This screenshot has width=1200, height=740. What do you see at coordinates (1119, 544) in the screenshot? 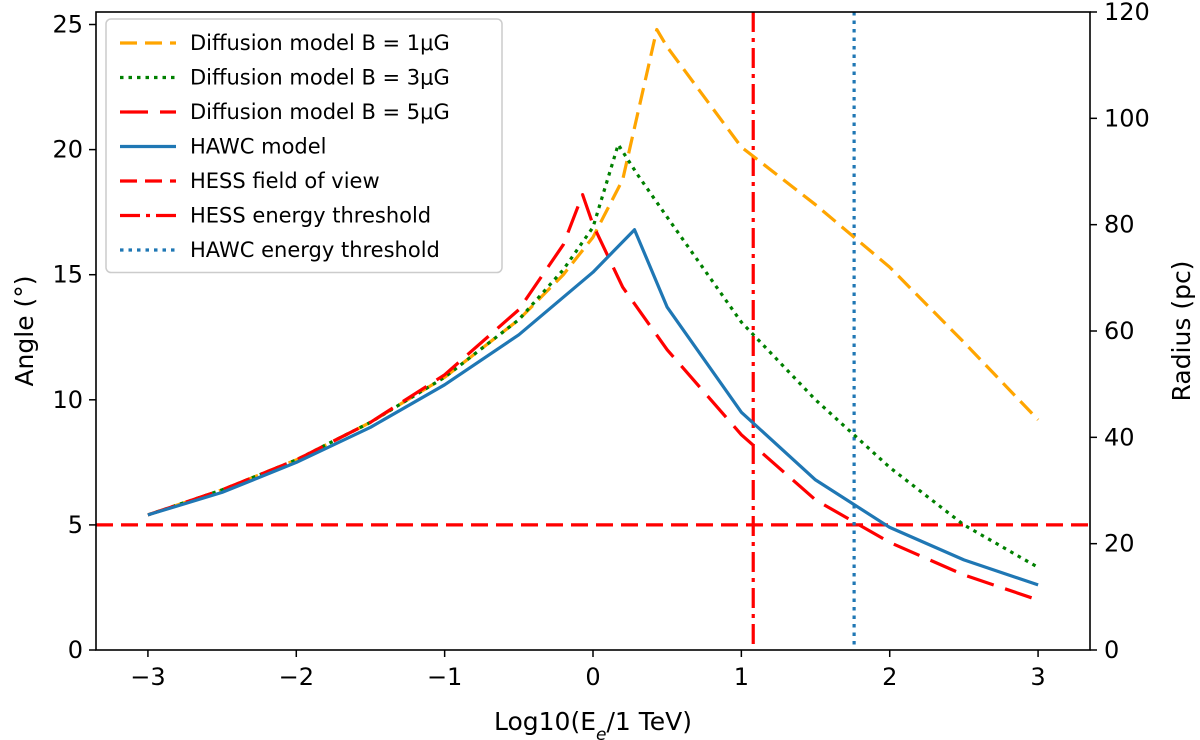
I see `y2-tick-label: 20` at bounding box center [1119, 544].